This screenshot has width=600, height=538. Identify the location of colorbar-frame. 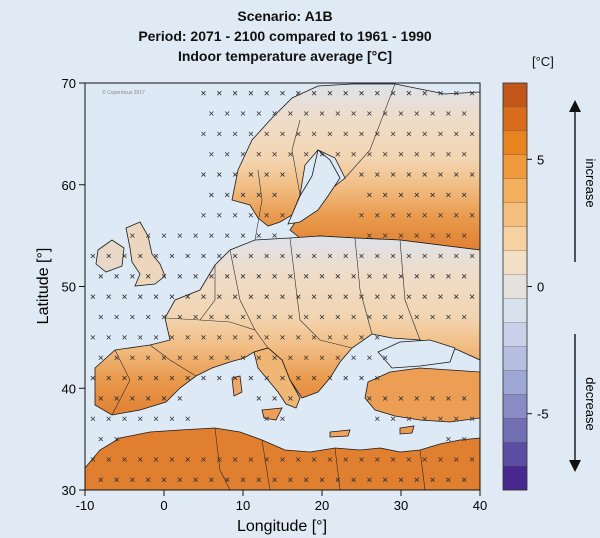
(515, 286).